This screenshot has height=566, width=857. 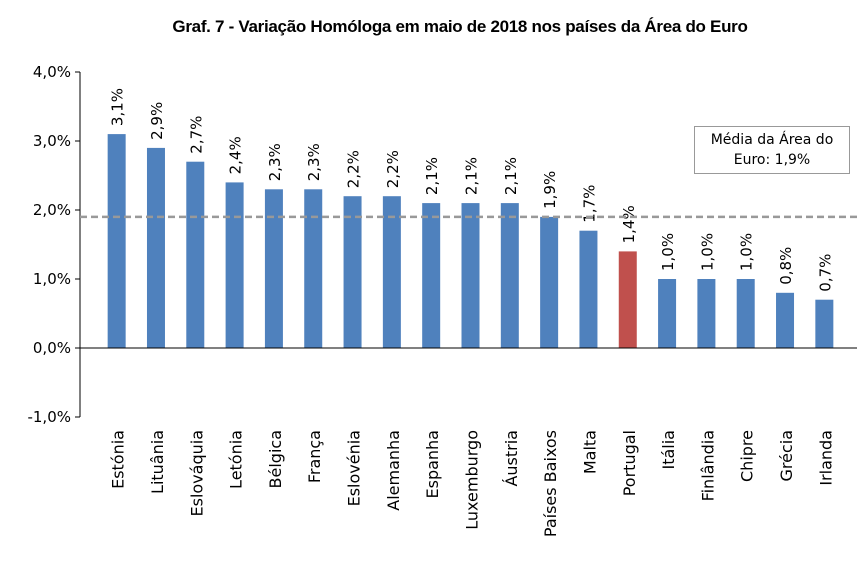 What do you see at coordinates (472, 480) in the screenshot?
I see `x-tick-label: Luxemburgo` at bounding box center [472, 480].